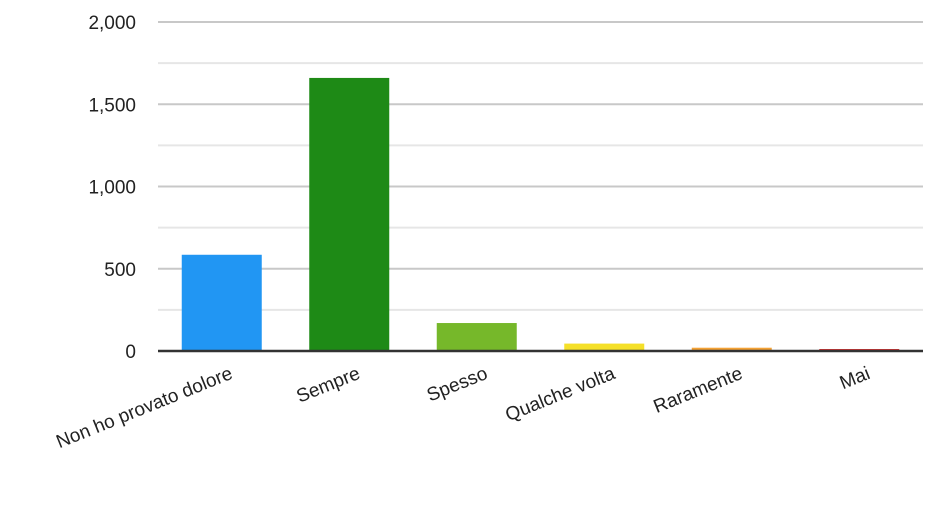  I want to click on y-axis-tick-labels: 0 500 1,000 1,500 2,000, so click(112, 188).